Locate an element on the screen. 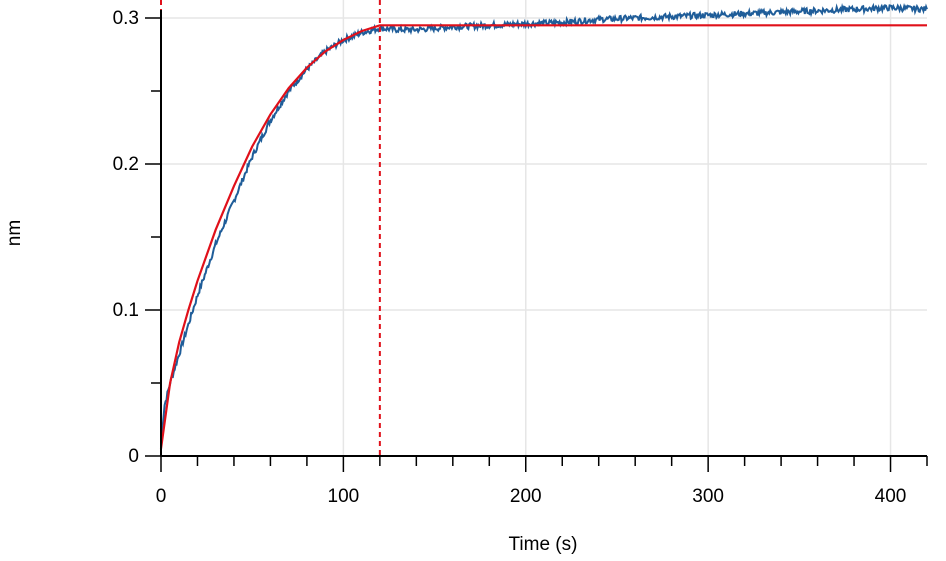 The height and width of the screenshot is (561, 946). x-tick-label: 300 is located at coordinates (708, 496).